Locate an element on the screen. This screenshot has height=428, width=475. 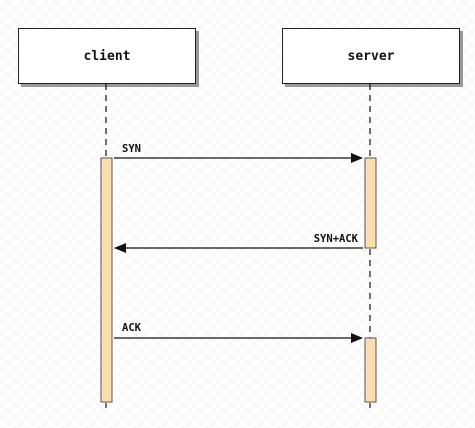
participant-server: server is located at coordinates (371, 56).